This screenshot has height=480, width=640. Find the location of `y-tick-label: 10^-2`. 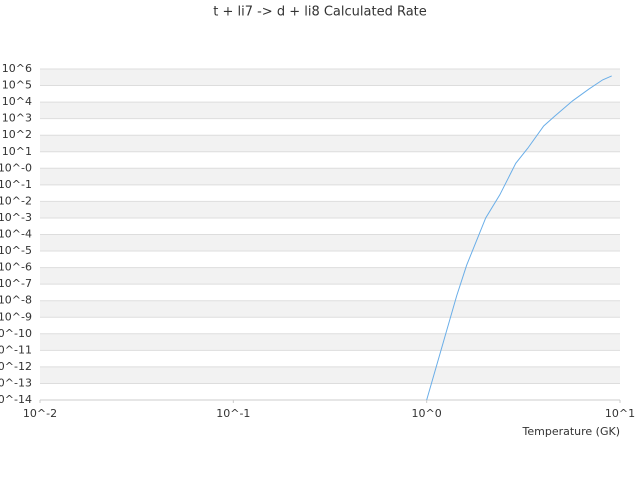

y-tick-label: 10^-2 is located at coordinates (16, 200).